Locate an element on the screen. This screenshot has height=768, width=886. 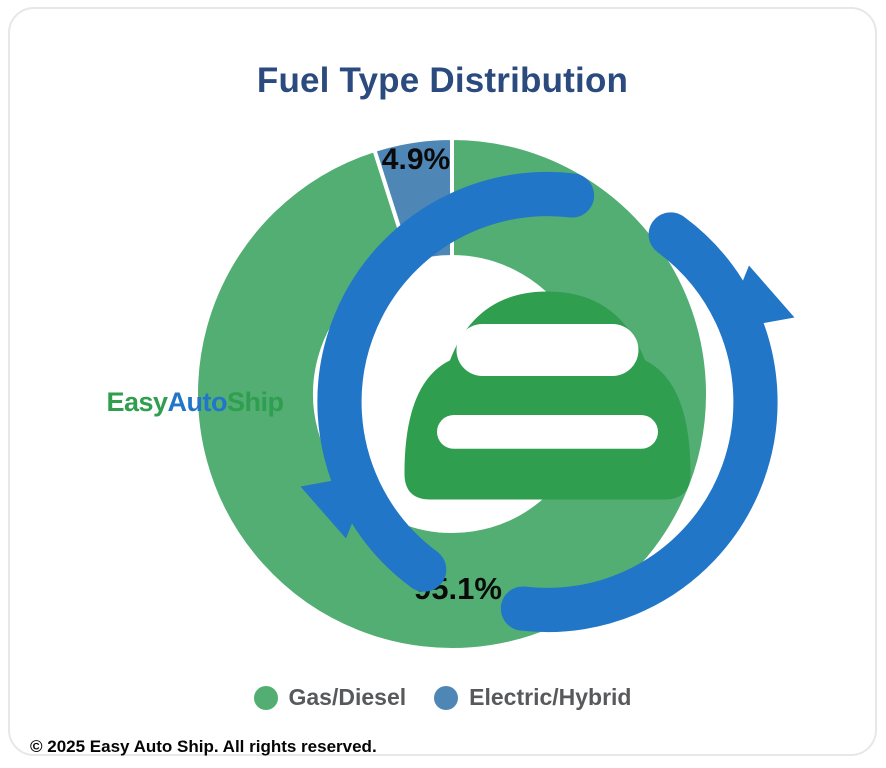
logo-text: EasyAutoShip is located at coordinates (195, 401).